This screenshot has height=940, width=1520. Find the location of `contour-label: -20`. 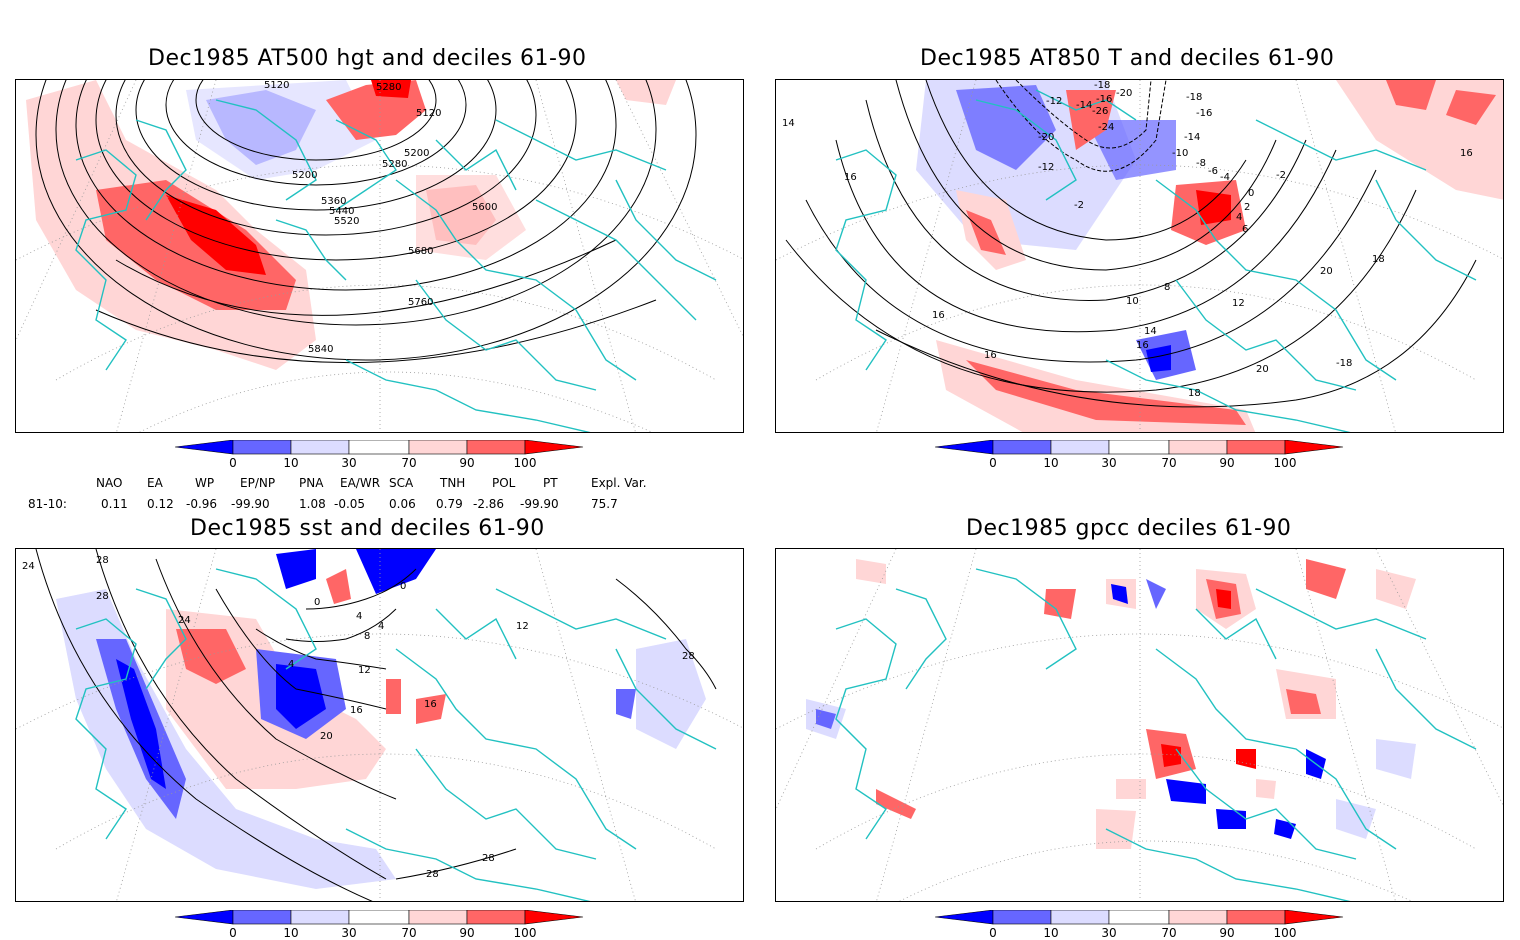

contour-label: -20 is located at coordinates (1124, 93).